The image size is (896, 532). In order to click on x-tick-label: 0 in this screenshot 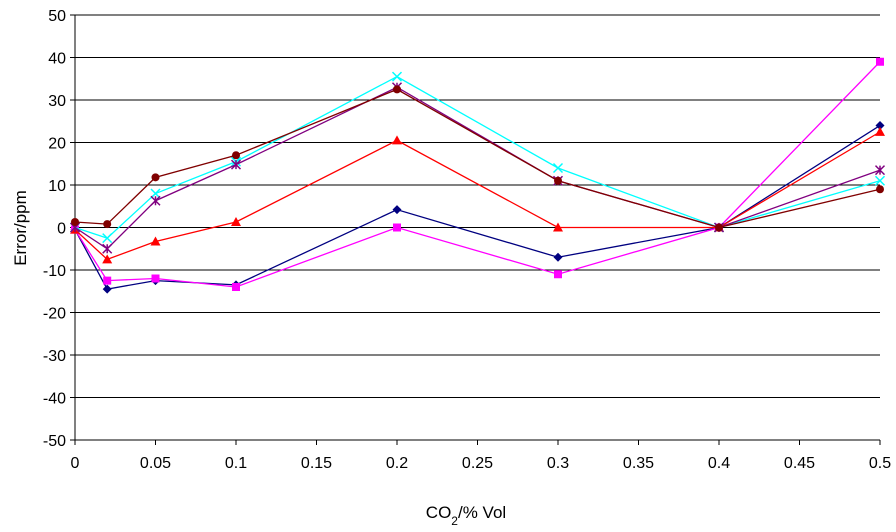, I will do `click(75, 463)`.